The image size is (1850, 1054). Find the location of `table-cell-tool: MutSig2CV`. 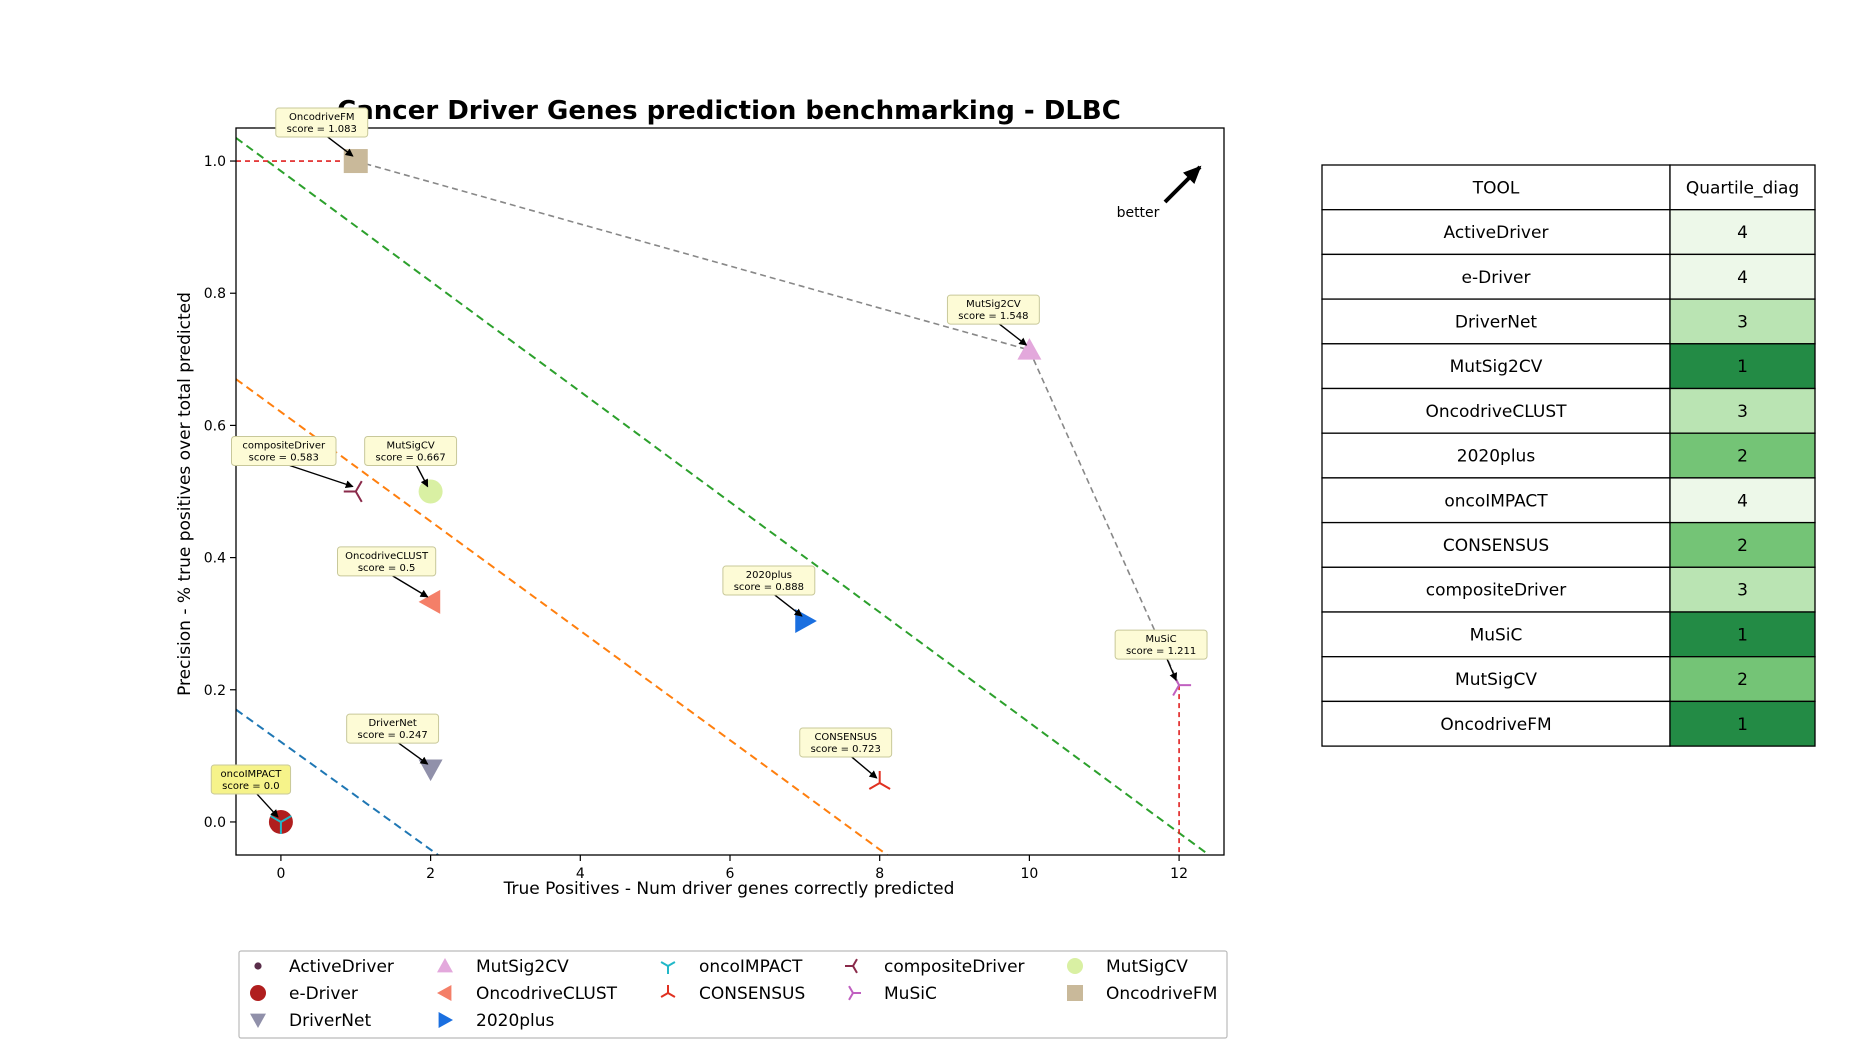

table-cell-tool: MutSig2CV is located at coordinates (1496, 367).